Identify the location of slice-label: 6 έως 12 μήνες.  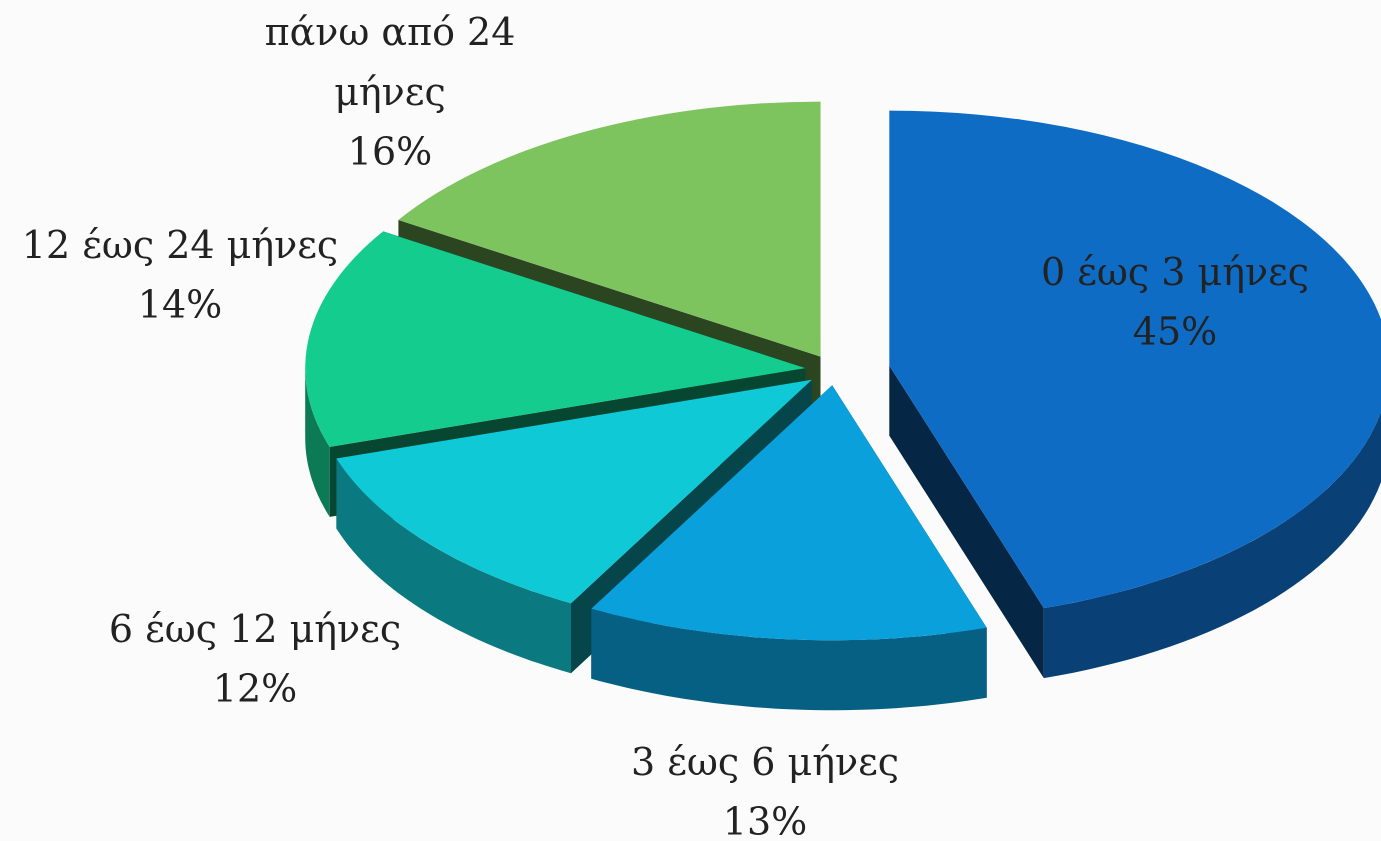
(255, 629).